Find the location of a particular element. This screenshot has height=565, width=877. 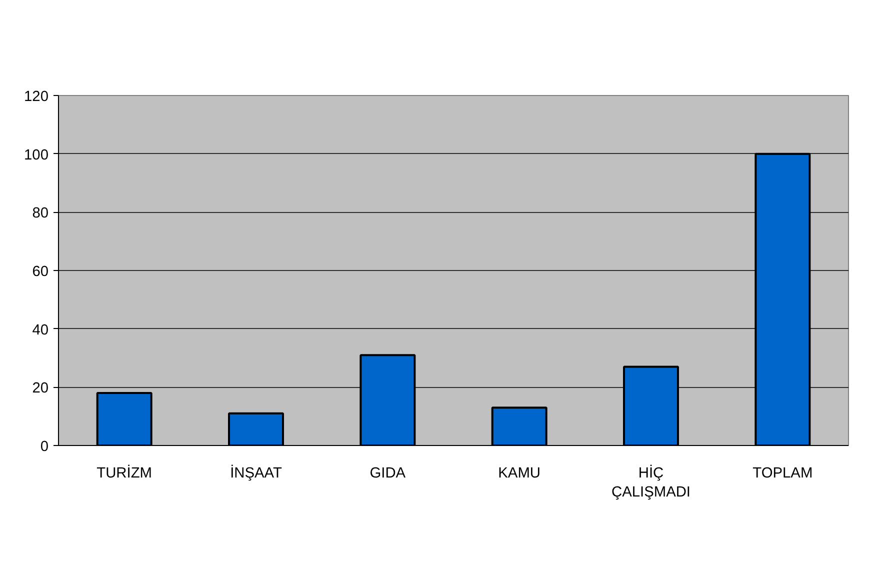

y-tick-label: 0 is located at coordinates (44, 447).